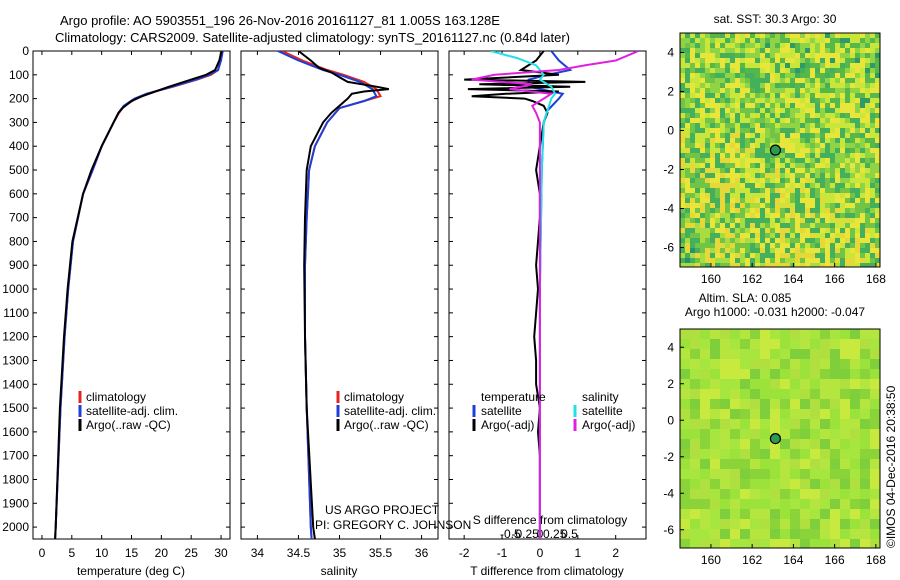 This screenshot has width=900, height=580. What do you see at coordinates (668, 248) in the screenshot?
I see `map-y-tick-label: -6` at bounding box center [668, 248].